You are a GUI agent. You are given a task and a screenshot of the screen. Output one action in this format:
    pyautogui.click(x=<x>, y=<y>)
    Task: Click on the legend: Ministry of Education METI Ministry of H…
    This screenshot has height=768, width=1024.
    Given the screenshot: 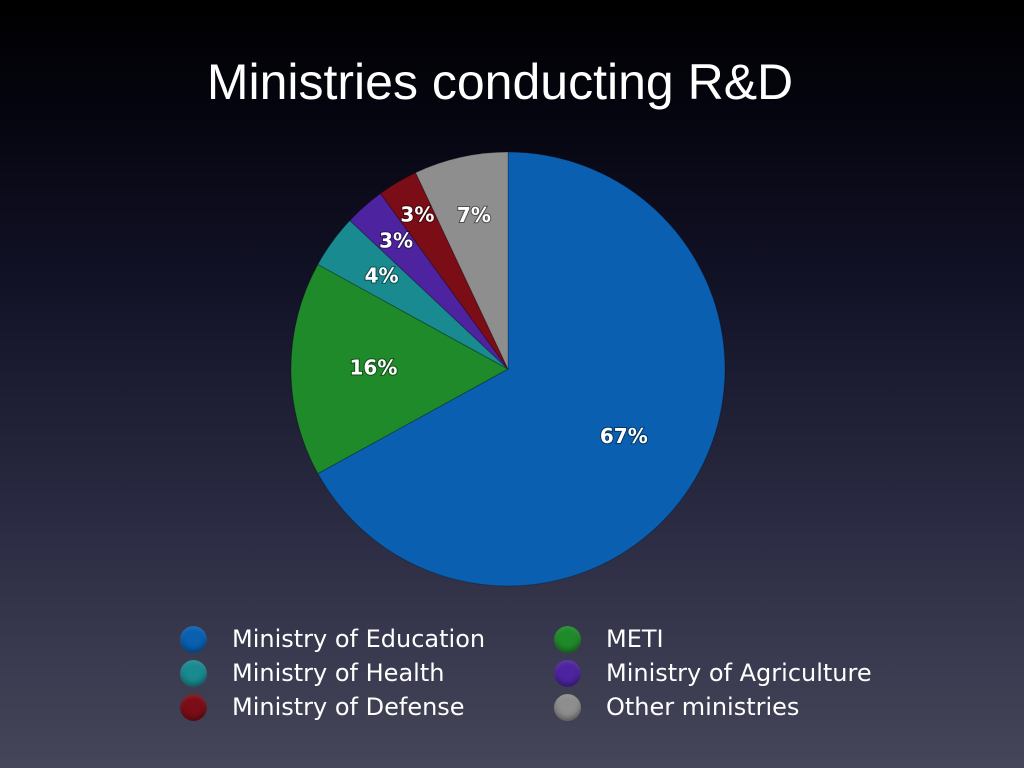 What is the action you would take?
    pyautogui.click(x=540, y=673)
    